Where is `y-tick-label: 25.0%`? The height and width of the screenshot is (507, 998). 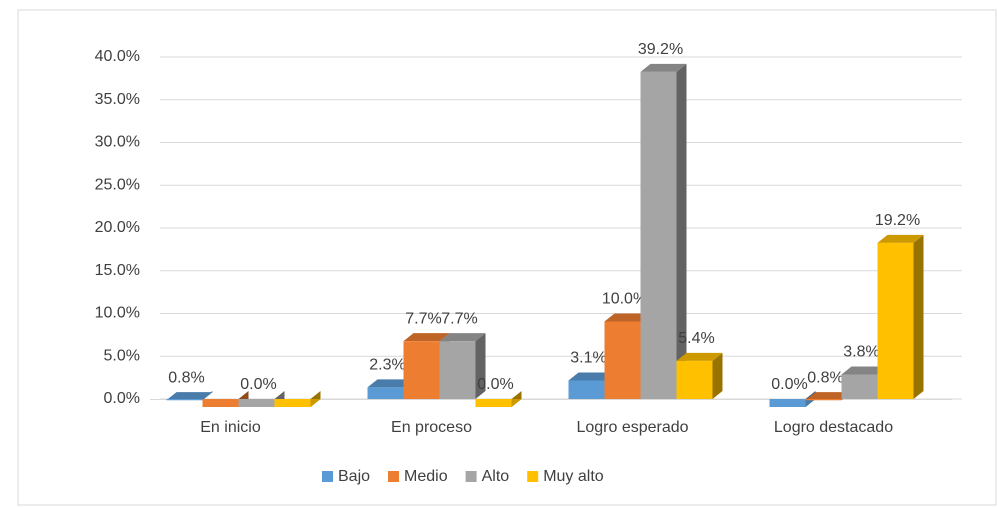
y-tick-label: 25.0% is located at coordinates (117, 184).